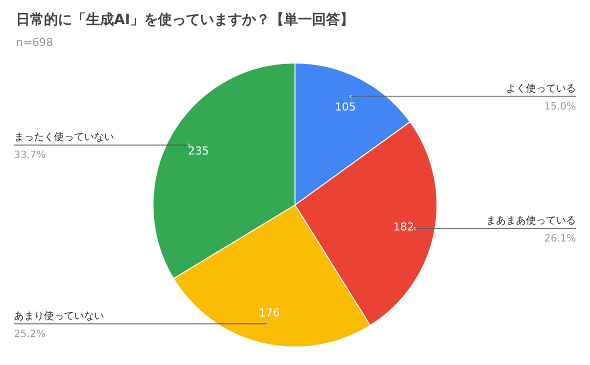 The height and width of the screenshot is (365, 590). What do you see at coordinates (560, 238) in the screenshot?
I see `text: 26.1%` at bounding box center [560, 238].